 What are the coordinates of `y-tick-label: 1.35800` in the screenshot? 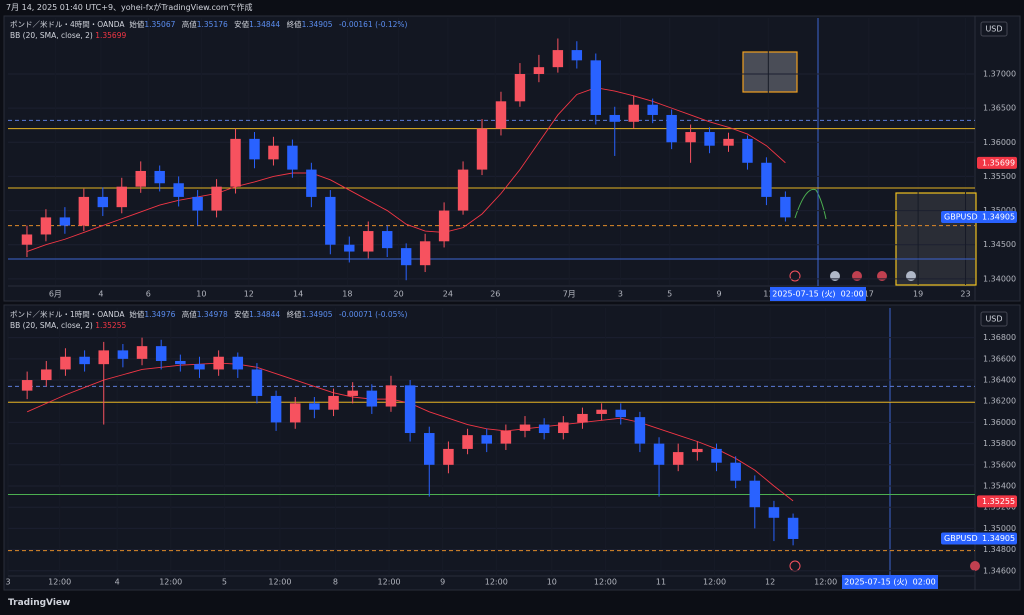 It's located at (999, 443).